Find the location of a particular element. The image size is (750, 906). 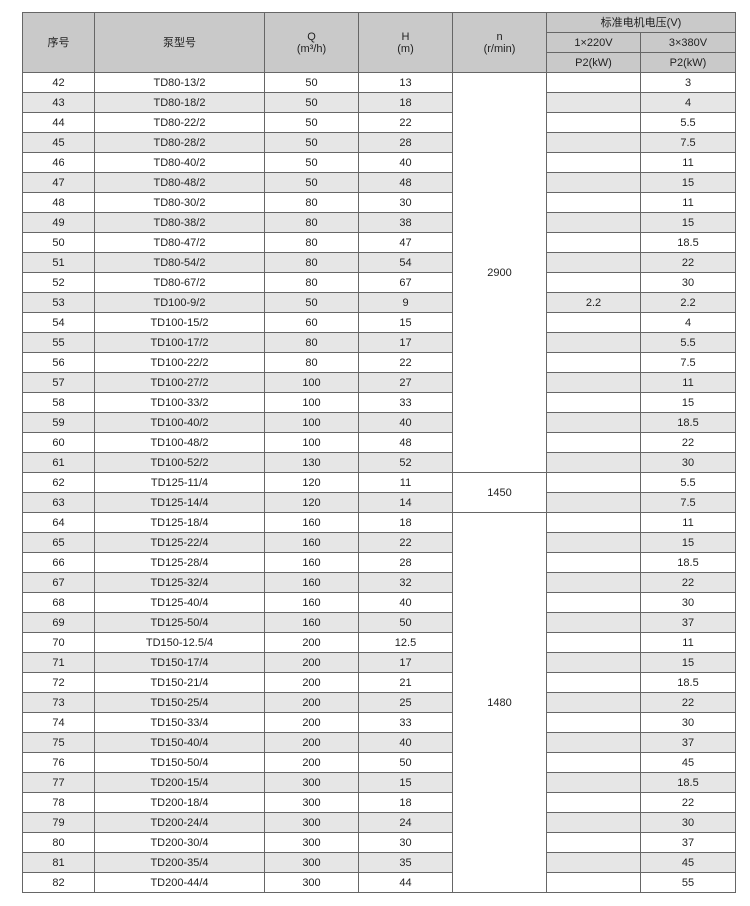

row-p-three: 45 is located at coordinates (688, 762).